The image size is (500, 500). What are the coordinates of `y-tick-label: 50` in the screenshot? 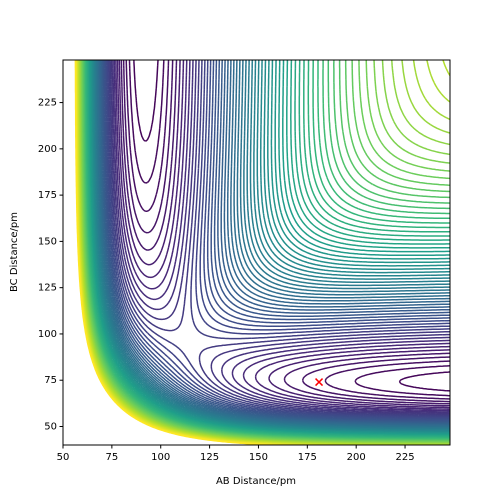 It's located at (50, 426).